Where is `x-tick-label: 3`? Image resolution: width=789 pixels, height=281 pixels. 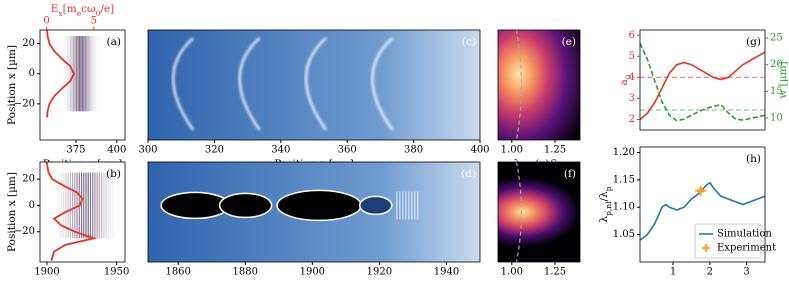
x-tick-label: 3 is located at coordinates (746, 272).